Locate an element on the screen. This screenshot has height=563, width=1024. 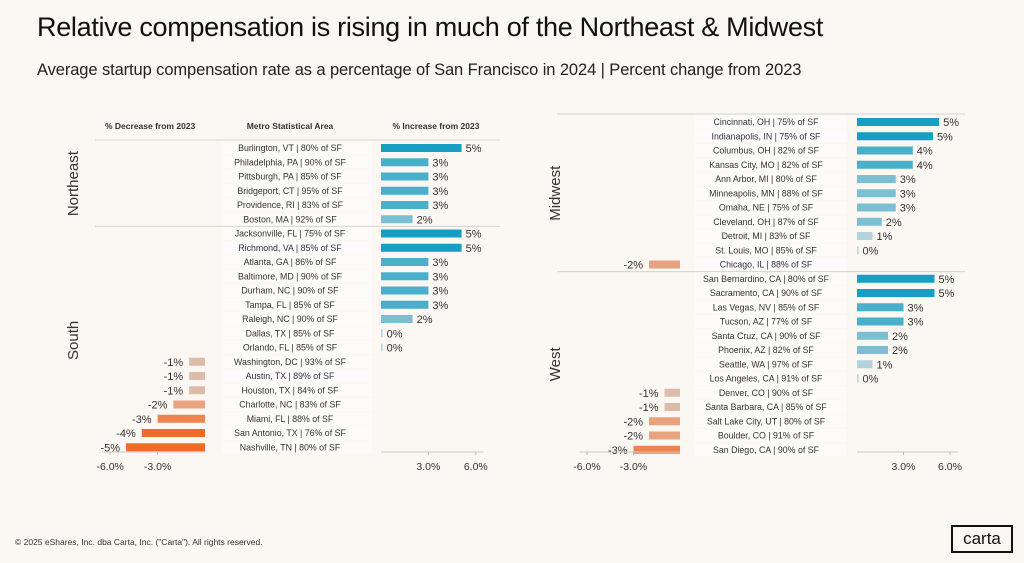
metro-label: Seattle, WA | 97% of SF is located at coordinates (766, 364).